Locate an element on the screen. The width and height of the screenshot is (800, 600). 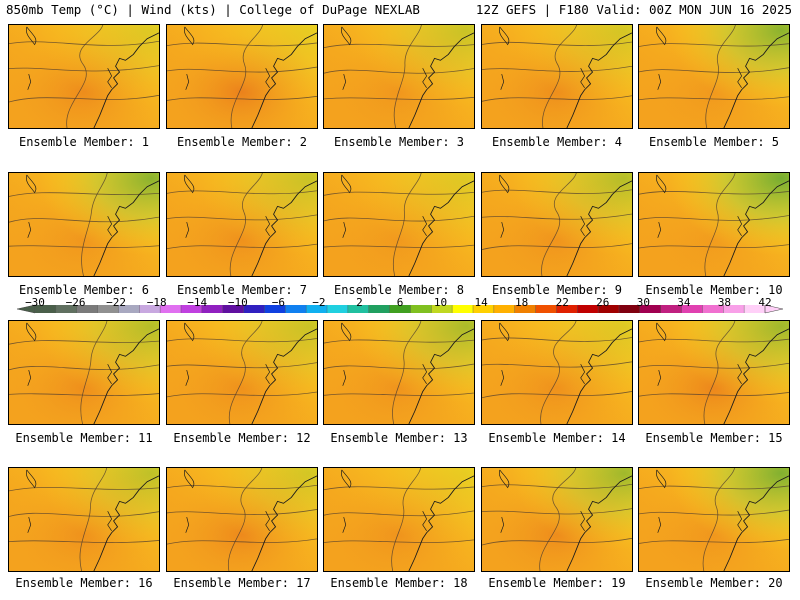
ensemble-member-label: Ensemble Member: 8 is located at coordinates (399, 290).